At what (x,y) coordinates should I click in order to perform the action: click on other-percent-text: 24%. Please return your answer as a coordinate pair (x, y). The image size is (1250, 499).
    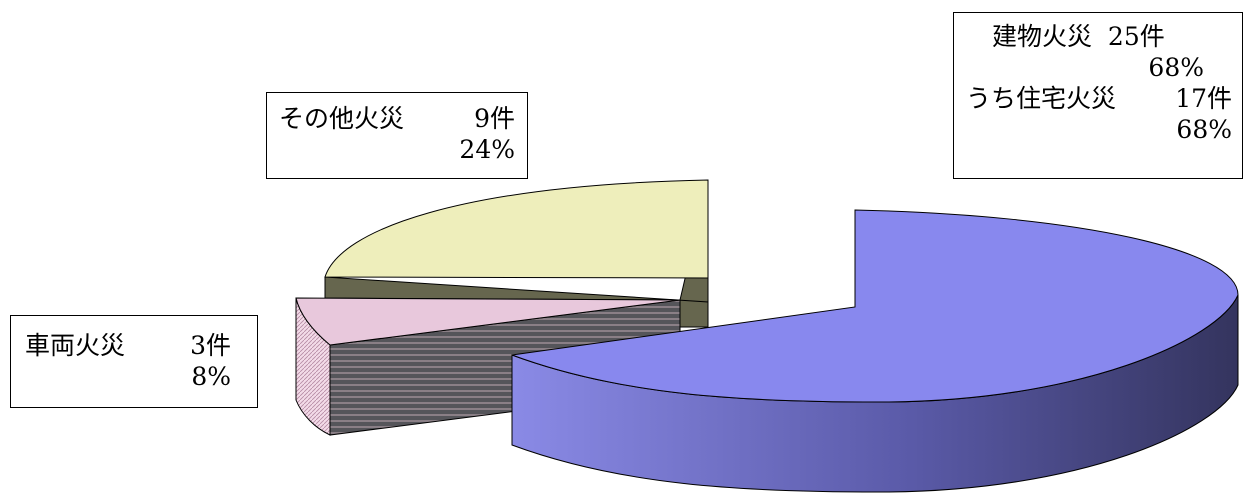
    Looking at the image, I should click on (487, 149).